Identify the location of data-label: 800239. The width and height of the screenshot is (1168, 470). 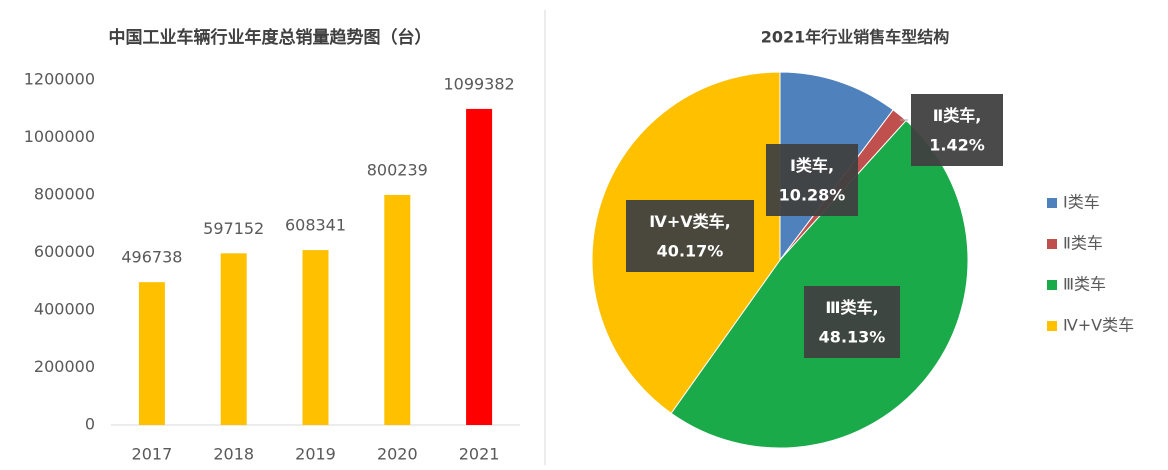
(397, 169).